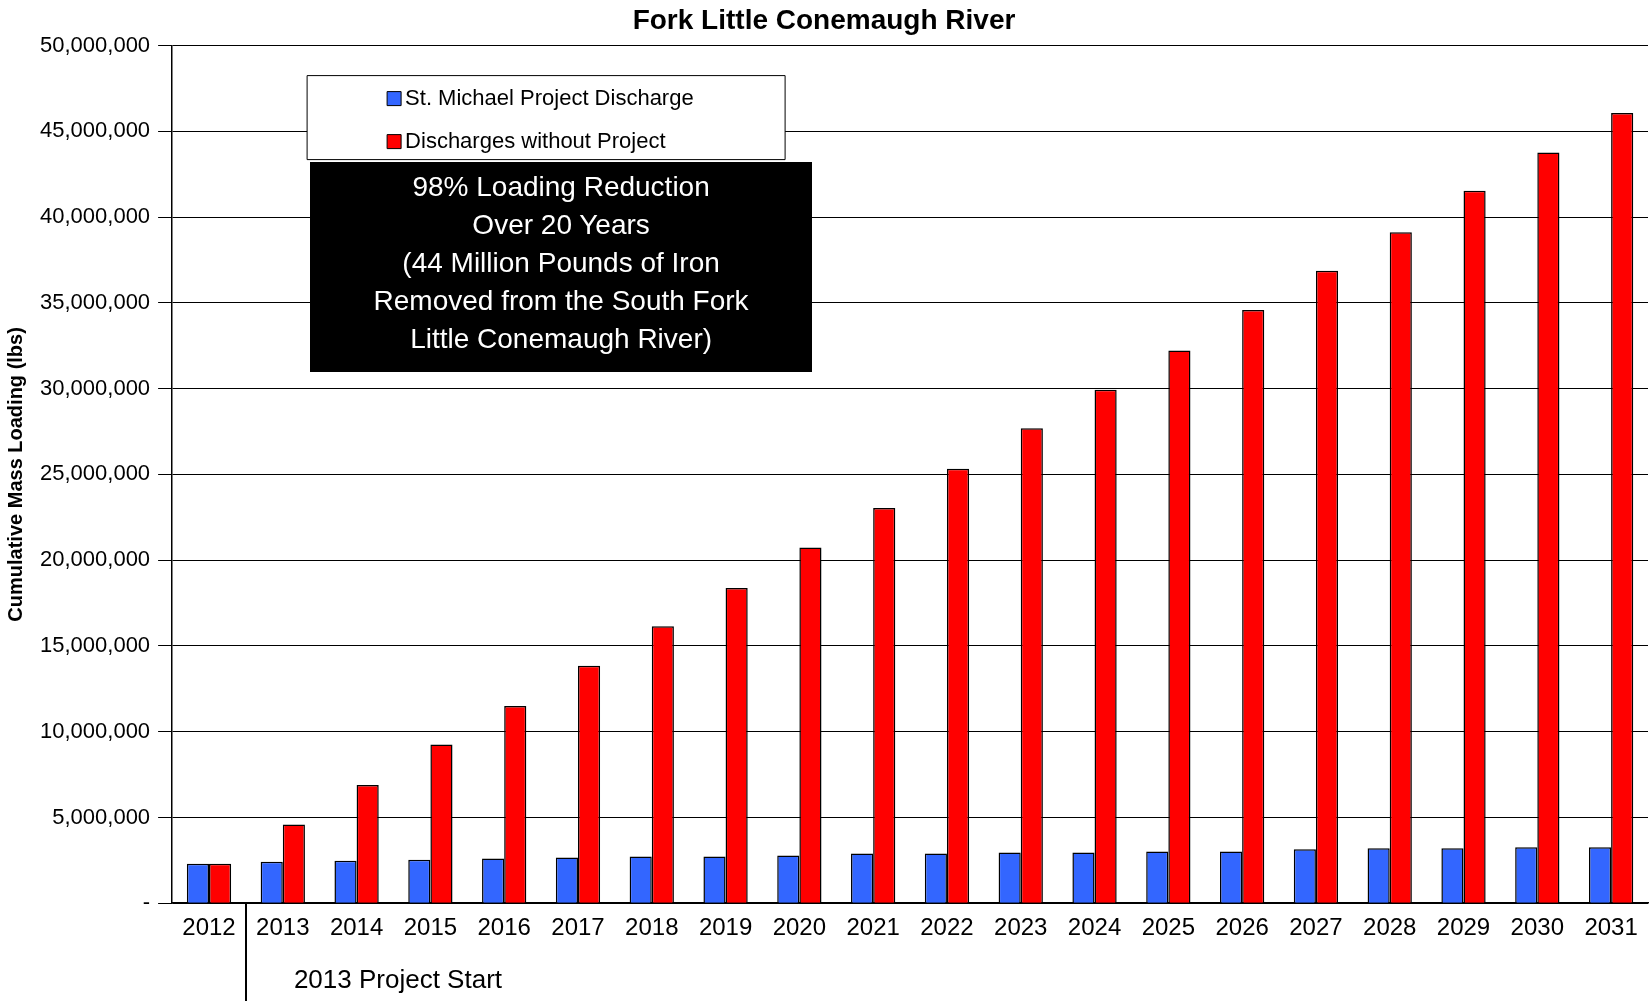 The image size is (1652, 1001). Describe the element at coordinates (535, 140) in the screenshot. I see `legend-label: Discharges without Project` at that location.